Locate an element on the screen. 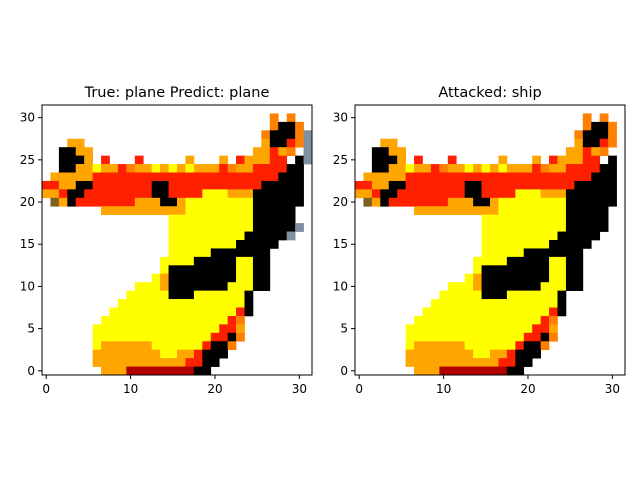 The image size is (640, 480). y-tick-label: 15 is located at coordinates (27, 244).